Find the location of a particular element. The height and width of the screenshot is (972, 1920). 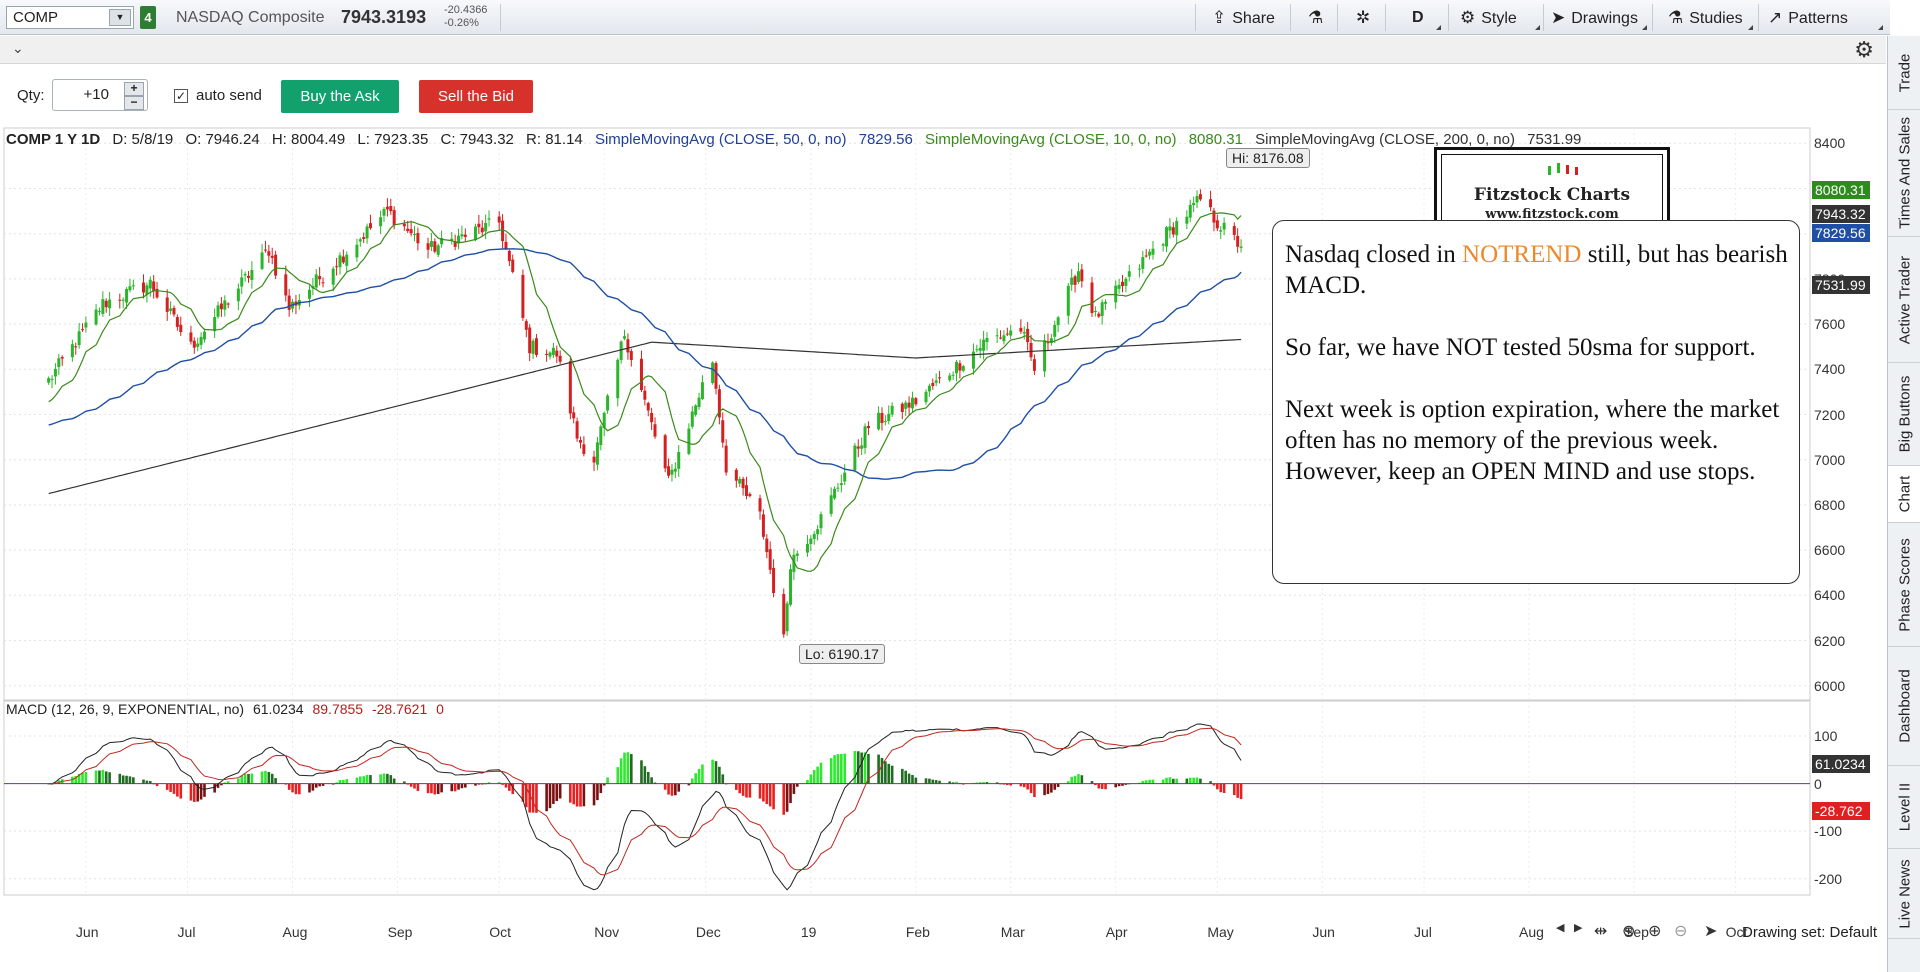

auto-send-checkbox: ✓ is located at coordinates (181, 96).